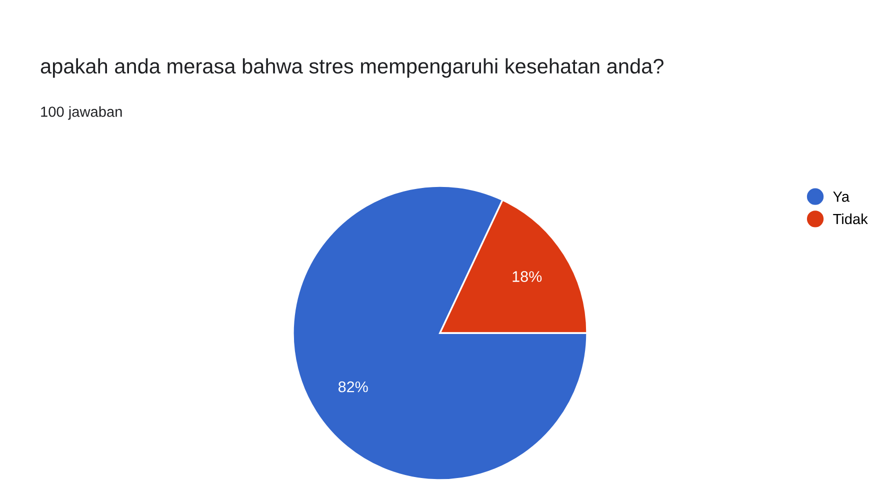  What do you see at coordinates (353, 386) in the screenshot?
I see `data-label: 82%` at bounding box center [353, 386].